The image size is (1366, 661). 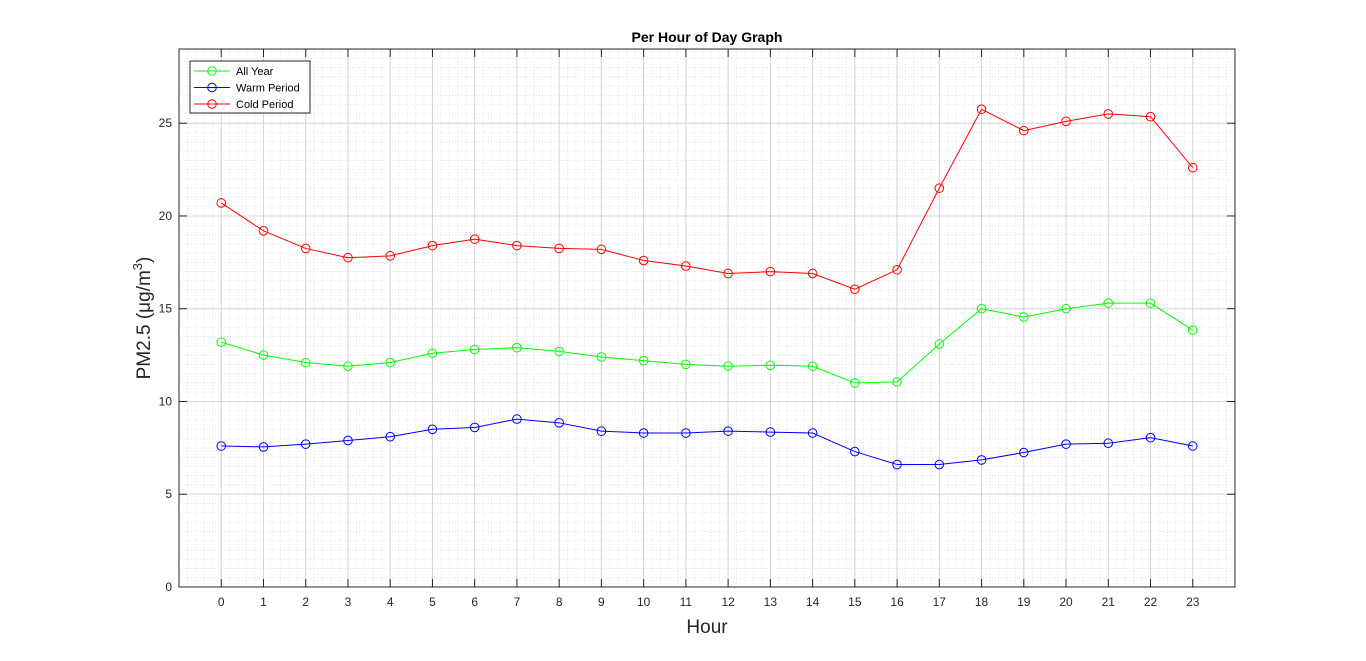 What do you see at coordinates (707, 442) in the screenshot?
I see `series-line-warm-period` at bounding box center [707, 442].